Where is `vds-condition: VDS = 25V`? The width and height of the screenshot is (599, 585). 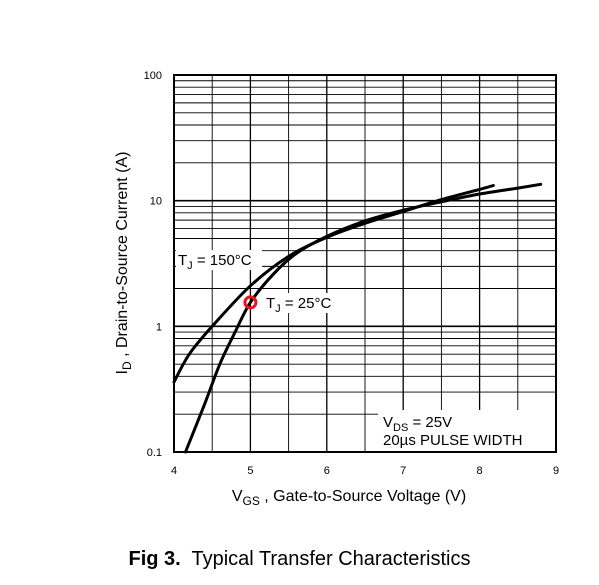 vds-condition: VDS = 25V is located at coordinates (417, 424).